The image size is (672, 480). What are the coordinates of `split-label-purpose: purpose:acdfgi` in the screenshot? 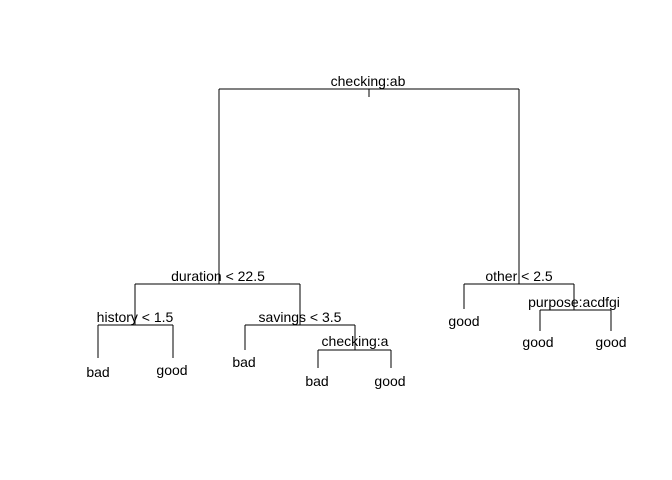 It's located at (574, 302).